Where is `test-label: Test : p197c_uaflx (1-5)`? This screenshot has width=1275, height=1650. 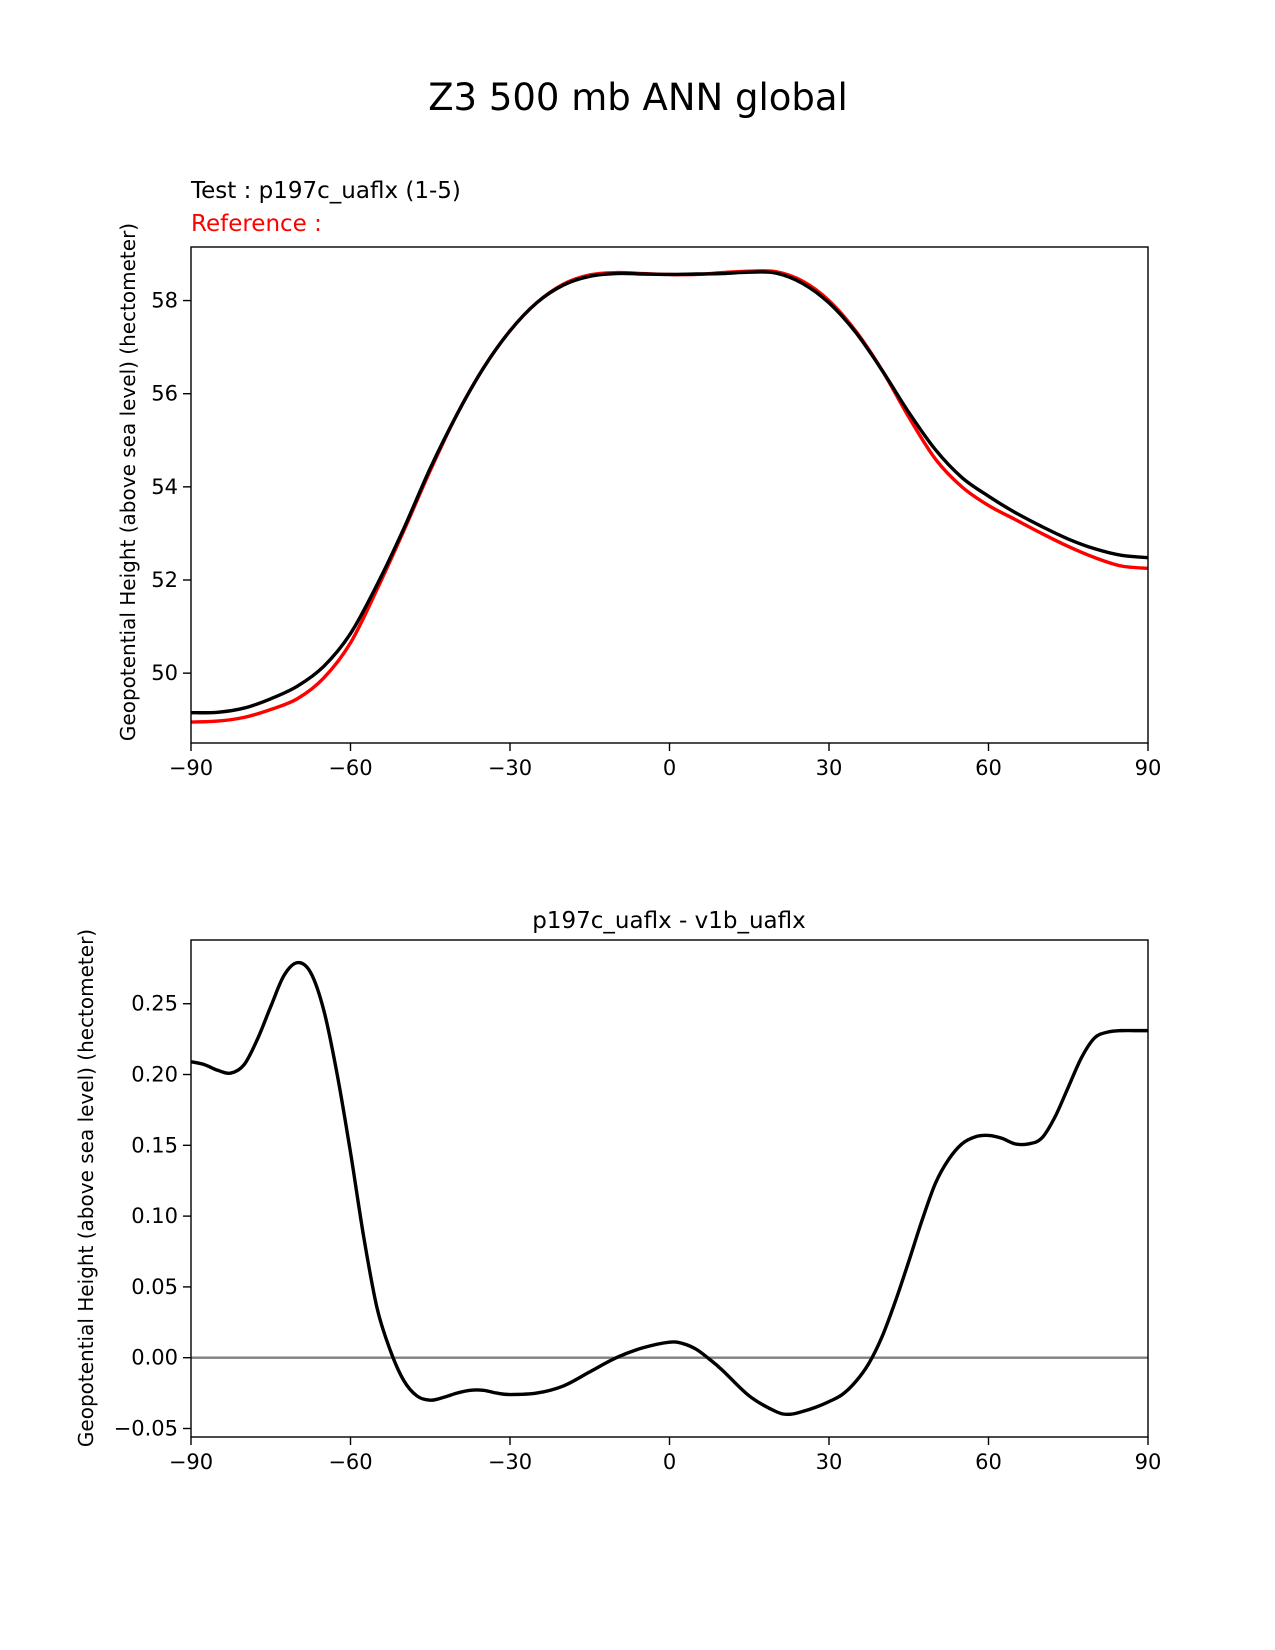
test-label: Test : p197c_uaflx (1-5) is located at coordinates (325, 191).